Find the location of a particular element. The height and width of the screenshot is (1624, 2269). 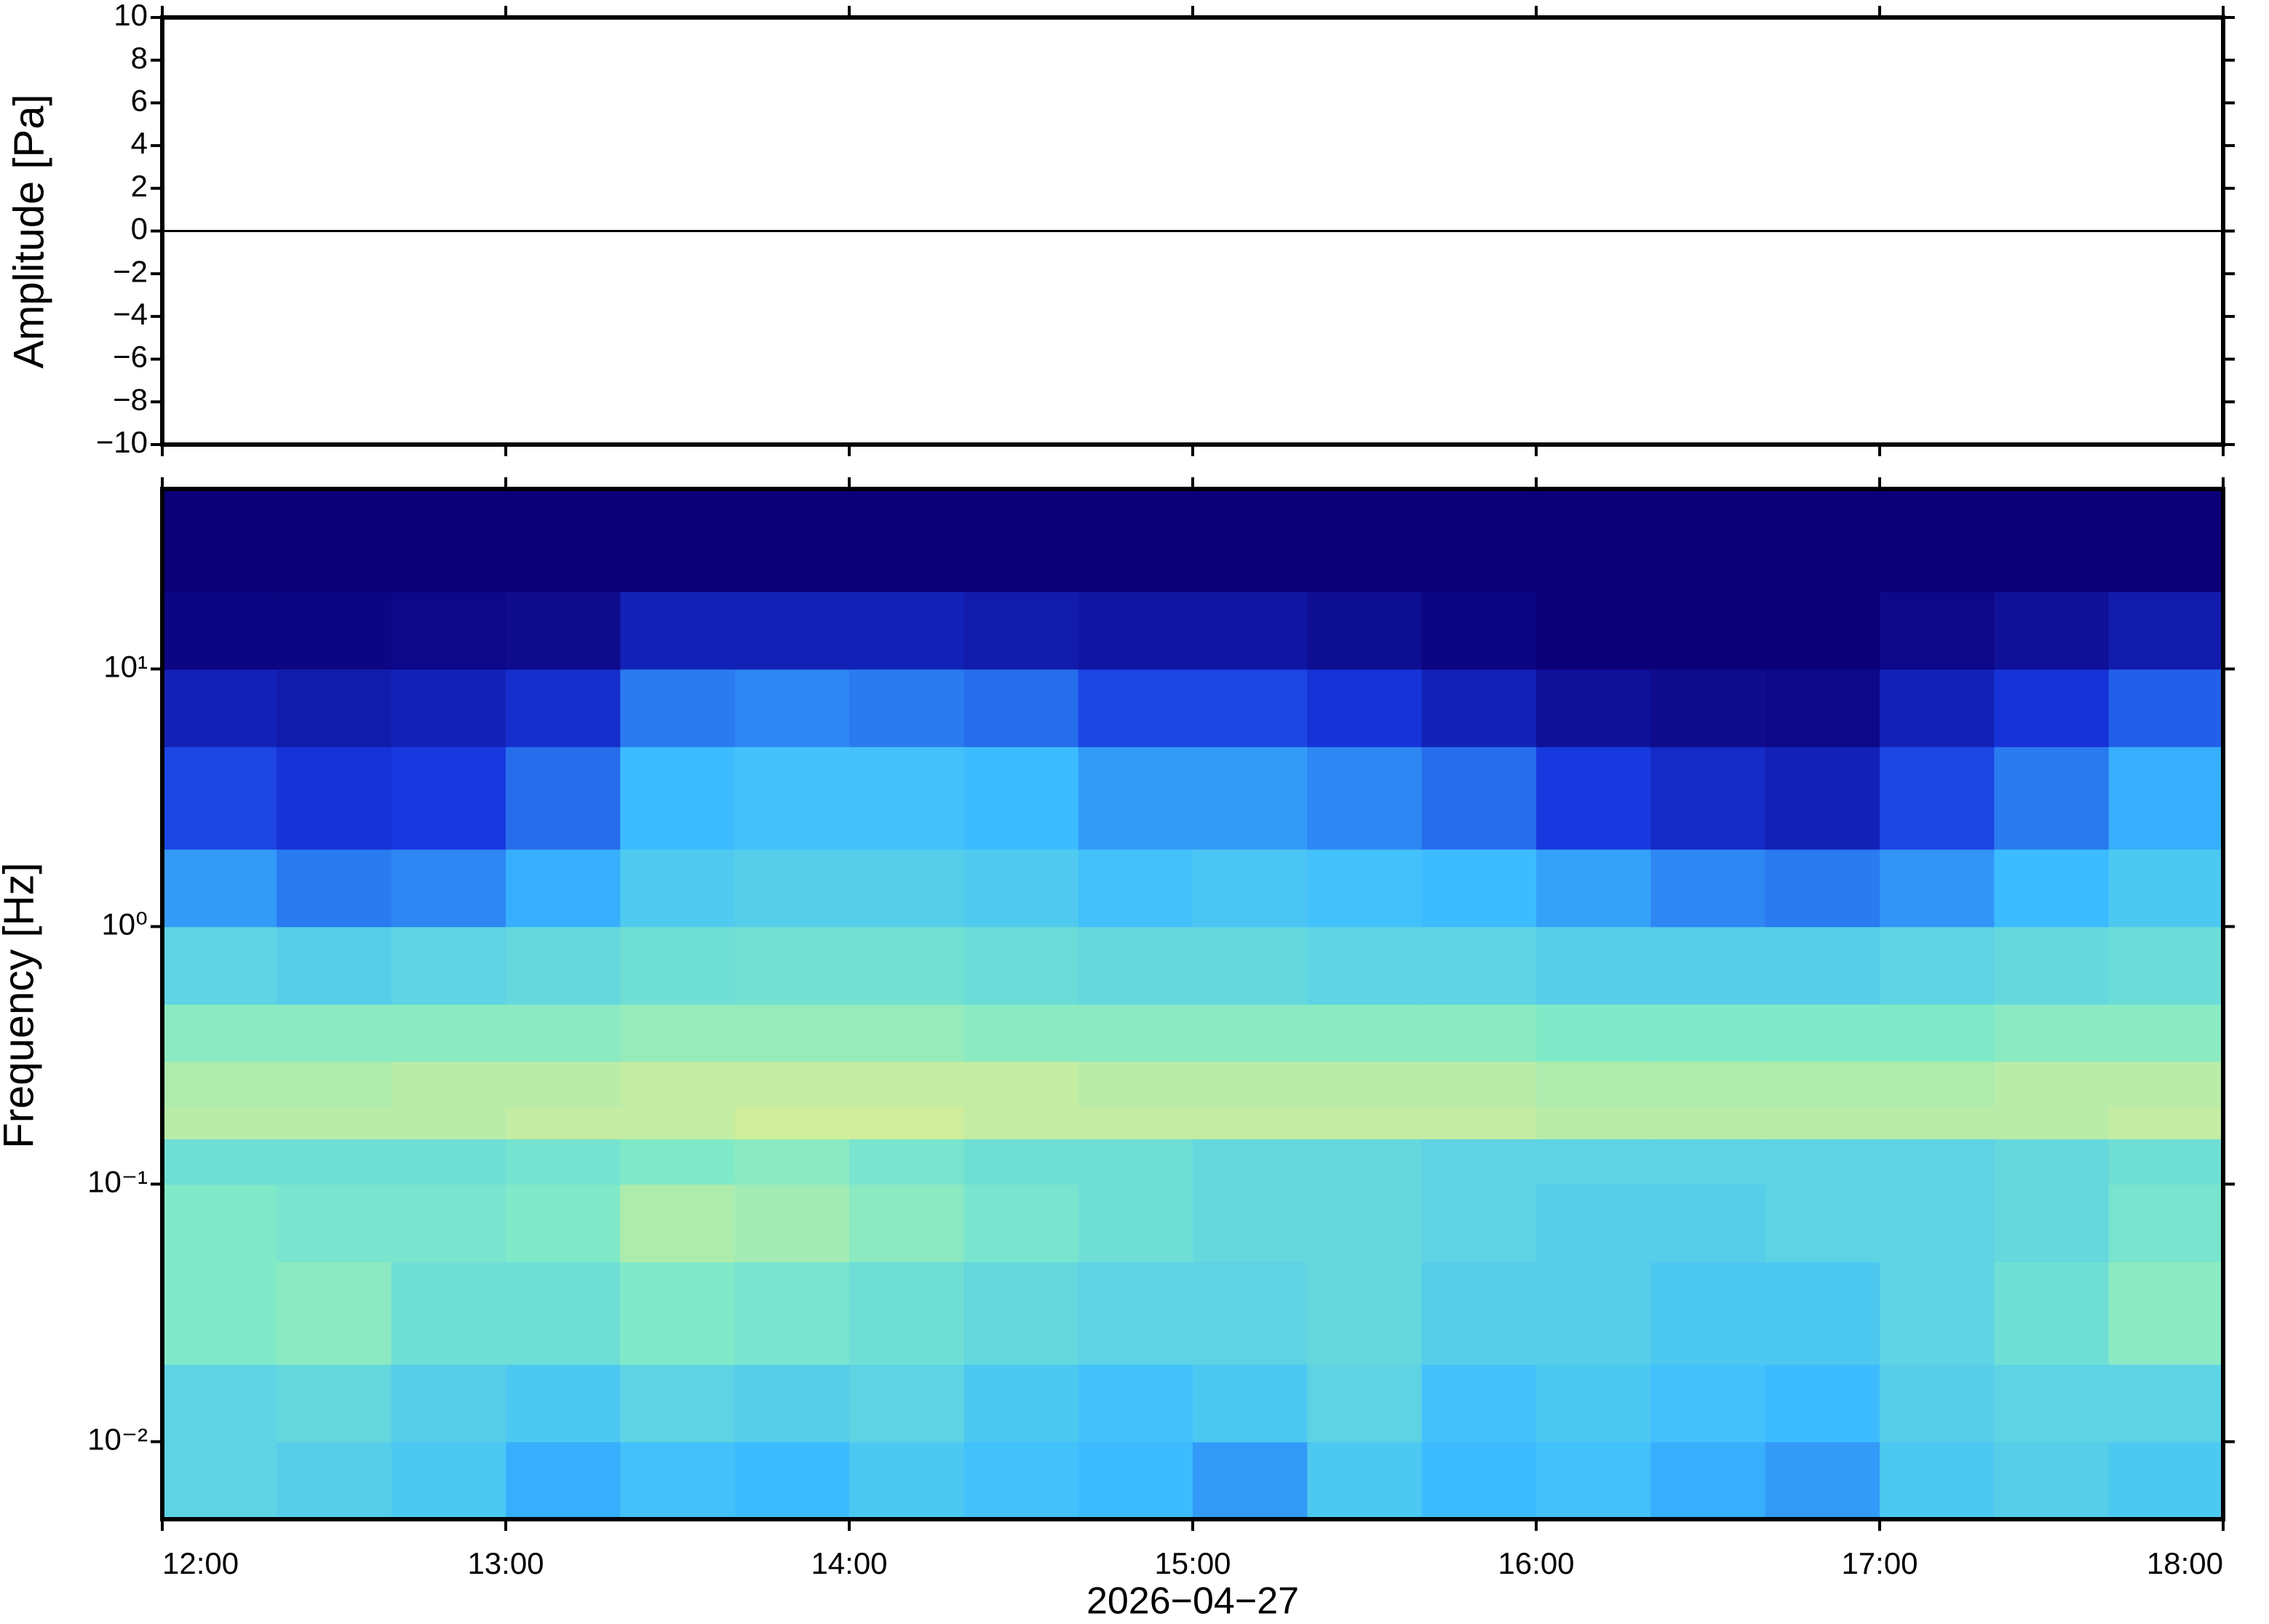

y-tick-label: −6 is located at coordinates (130, 357).